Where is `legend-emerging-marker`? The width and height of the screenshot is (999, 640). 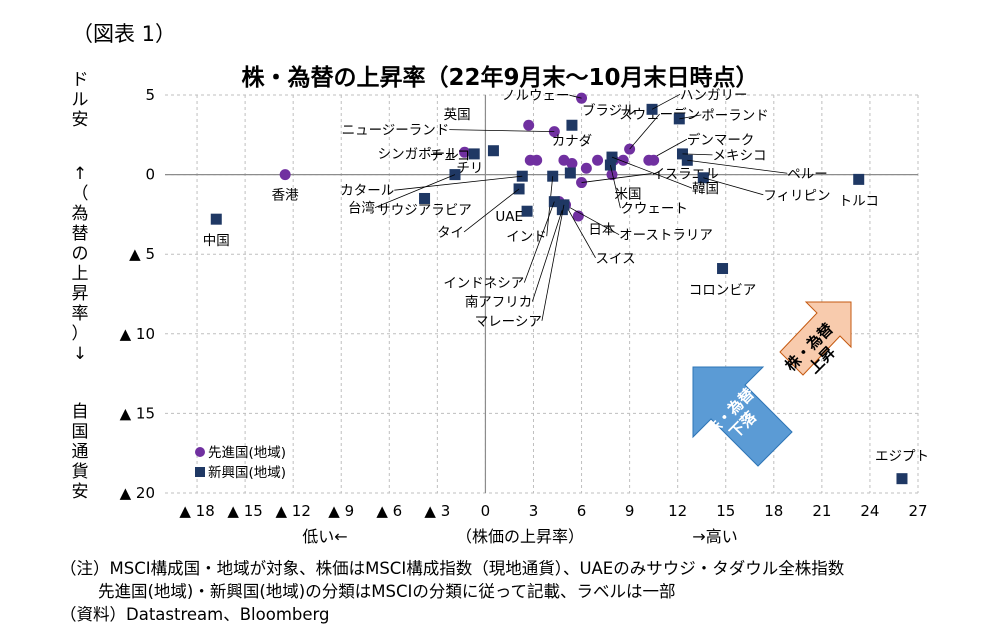 legend-emerging-marker is located at coordinates (200, 472).